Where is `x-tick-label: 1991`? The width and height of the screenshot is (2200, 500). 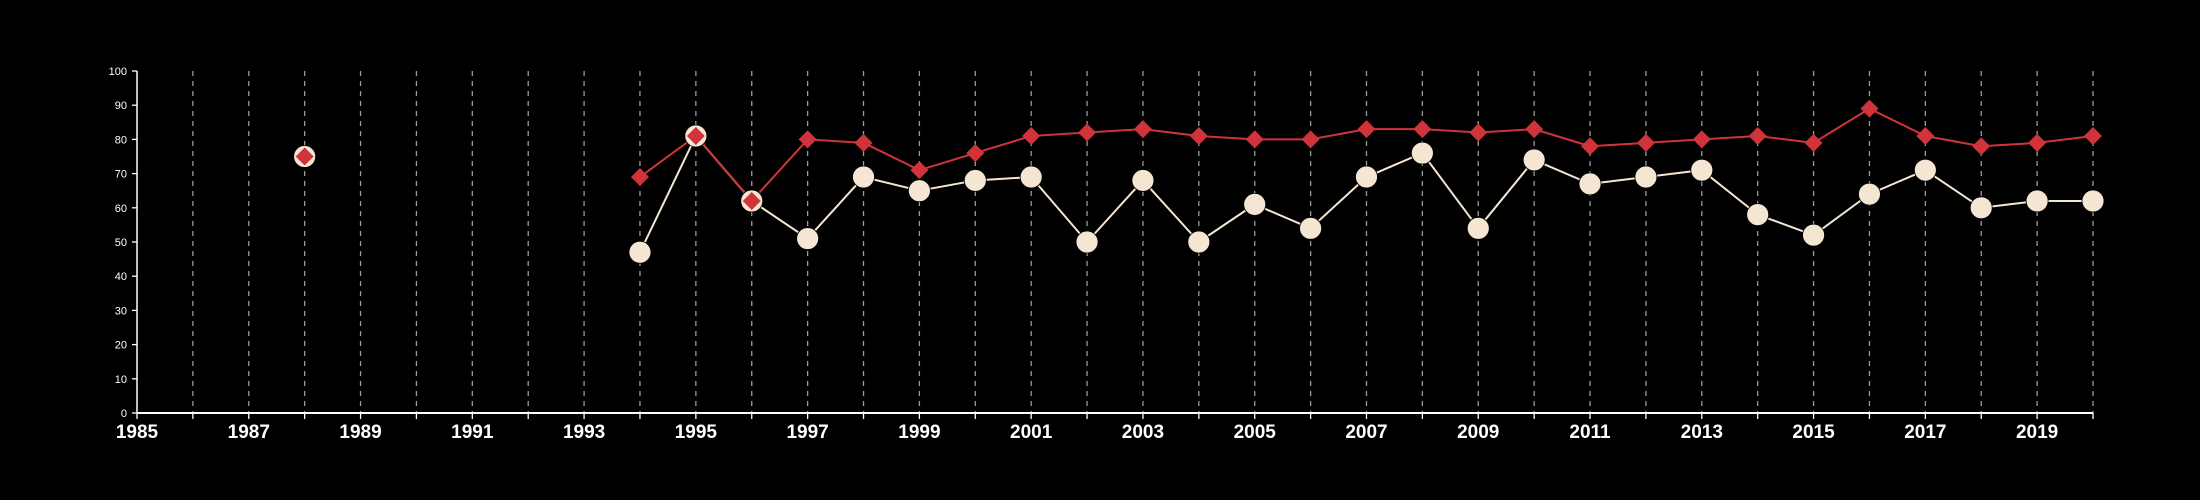 x-tick-label: 1991 is located at coordinates (472, 432).